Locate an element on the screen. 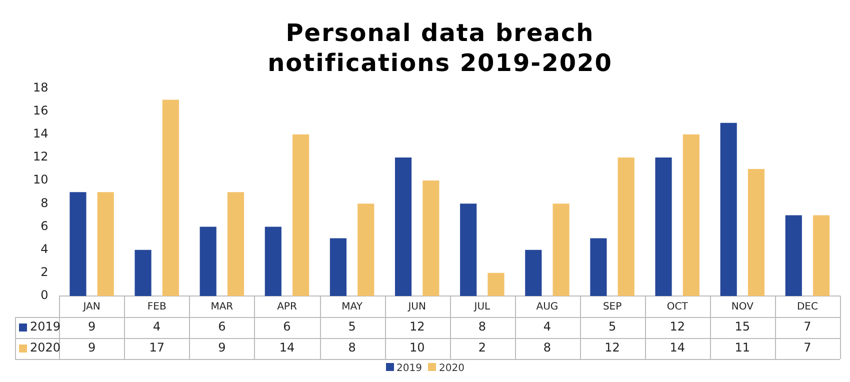 The width and height of the screenshot is (850, 382). x-tick-label: FEB is located at coordinates (156, 307).